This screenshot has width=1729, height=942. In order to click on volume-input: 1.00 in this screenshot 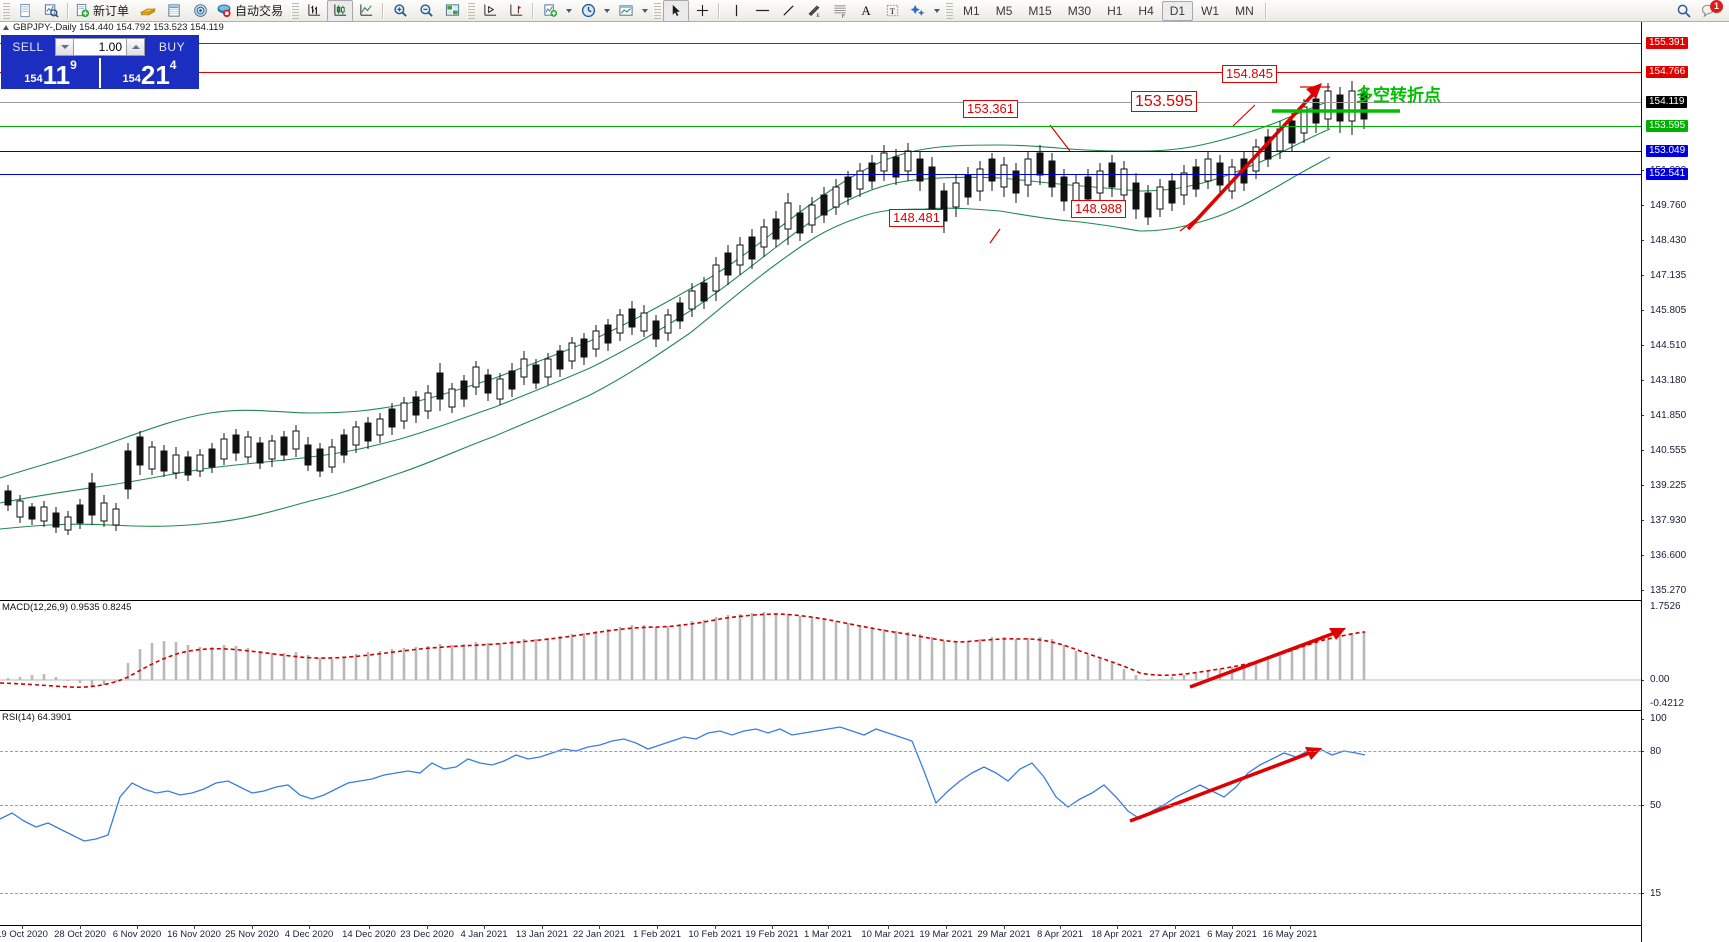, I will do `click(100, 47)`.